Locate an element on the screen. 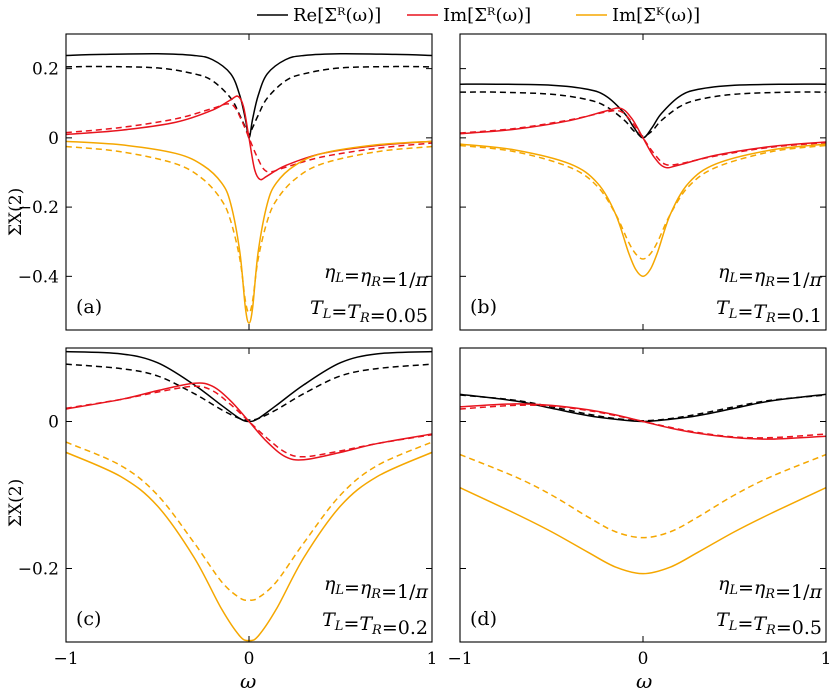  legend: Re[Σᴿ(ω)] Im[Σᴿ(ω)] Im[Σᴷ(ω)] is located at coordinates (478, 15).